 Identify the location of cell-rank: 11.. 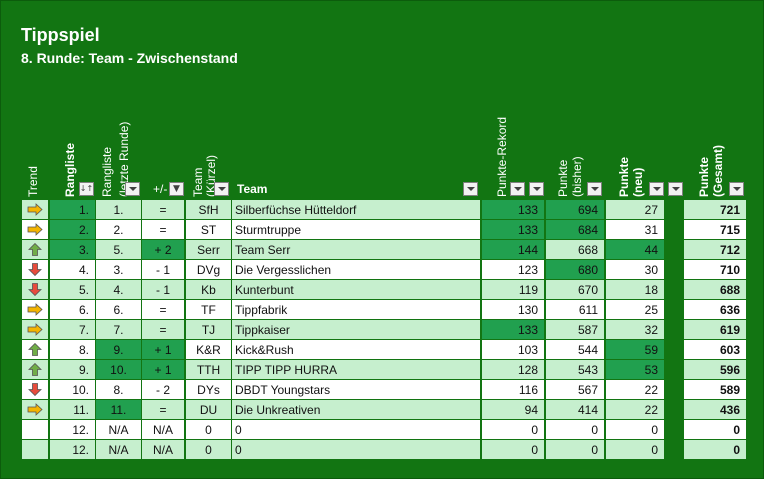
(72, 409).